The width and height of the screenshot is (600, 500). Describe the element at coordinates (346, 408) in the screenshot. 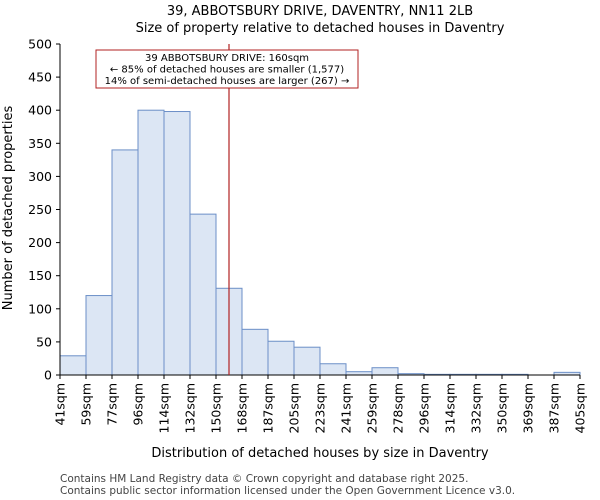

I see `x-tick-label: 241sqm` at that location.